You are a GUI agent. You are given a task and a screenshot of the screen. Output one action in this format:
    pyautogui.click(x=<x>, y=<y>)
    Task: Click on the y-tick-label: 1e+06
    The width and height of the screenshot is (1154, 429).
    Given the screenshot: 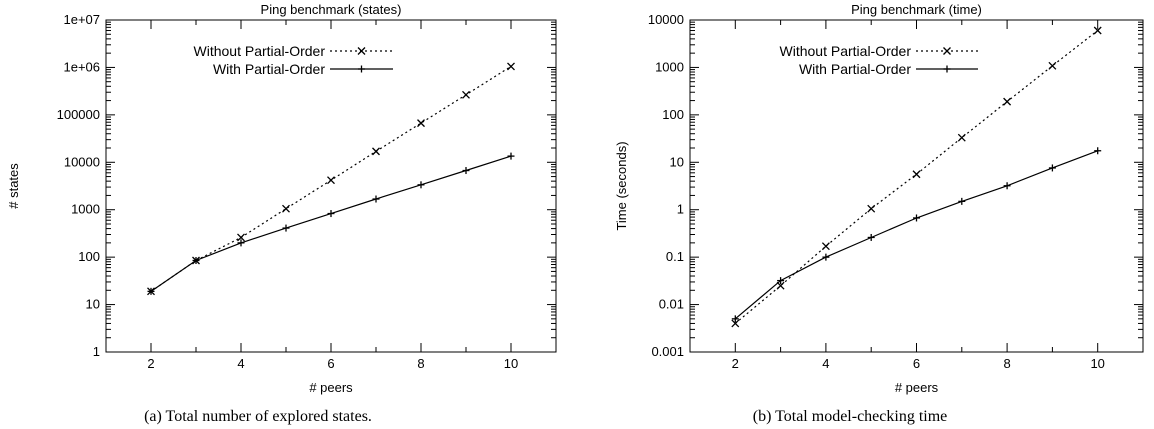 What is the action you would take?
    pyautogui.click(x=81, y=66)
    